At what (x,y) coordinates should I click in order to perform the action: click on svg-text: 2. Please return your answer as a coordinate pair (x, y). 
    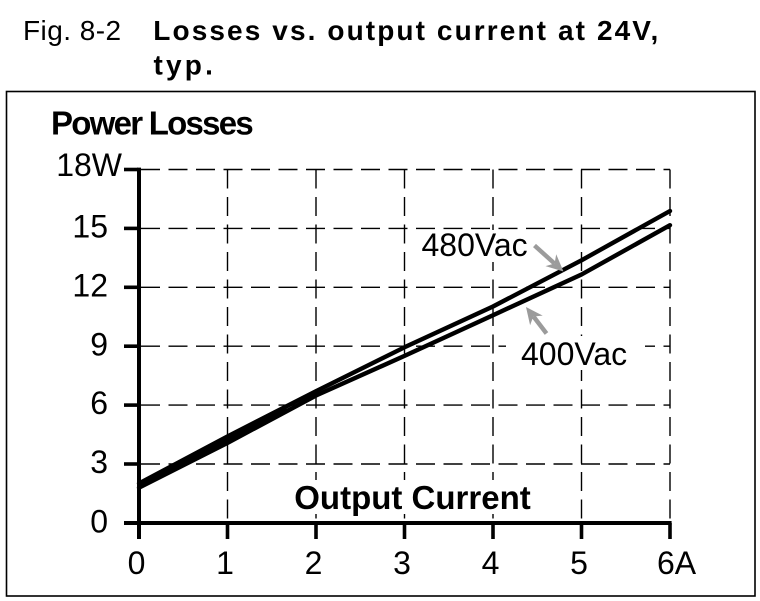
    Looking at the image, I should click on (314, 563).